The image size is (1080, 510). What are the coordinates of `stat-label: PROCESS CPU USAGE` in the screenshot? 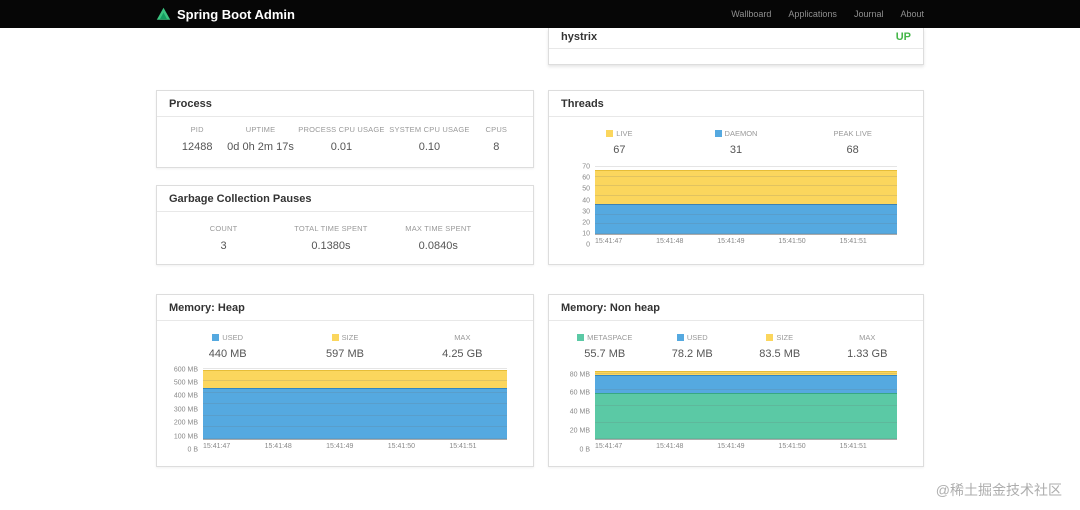 It's located at (341, 129).